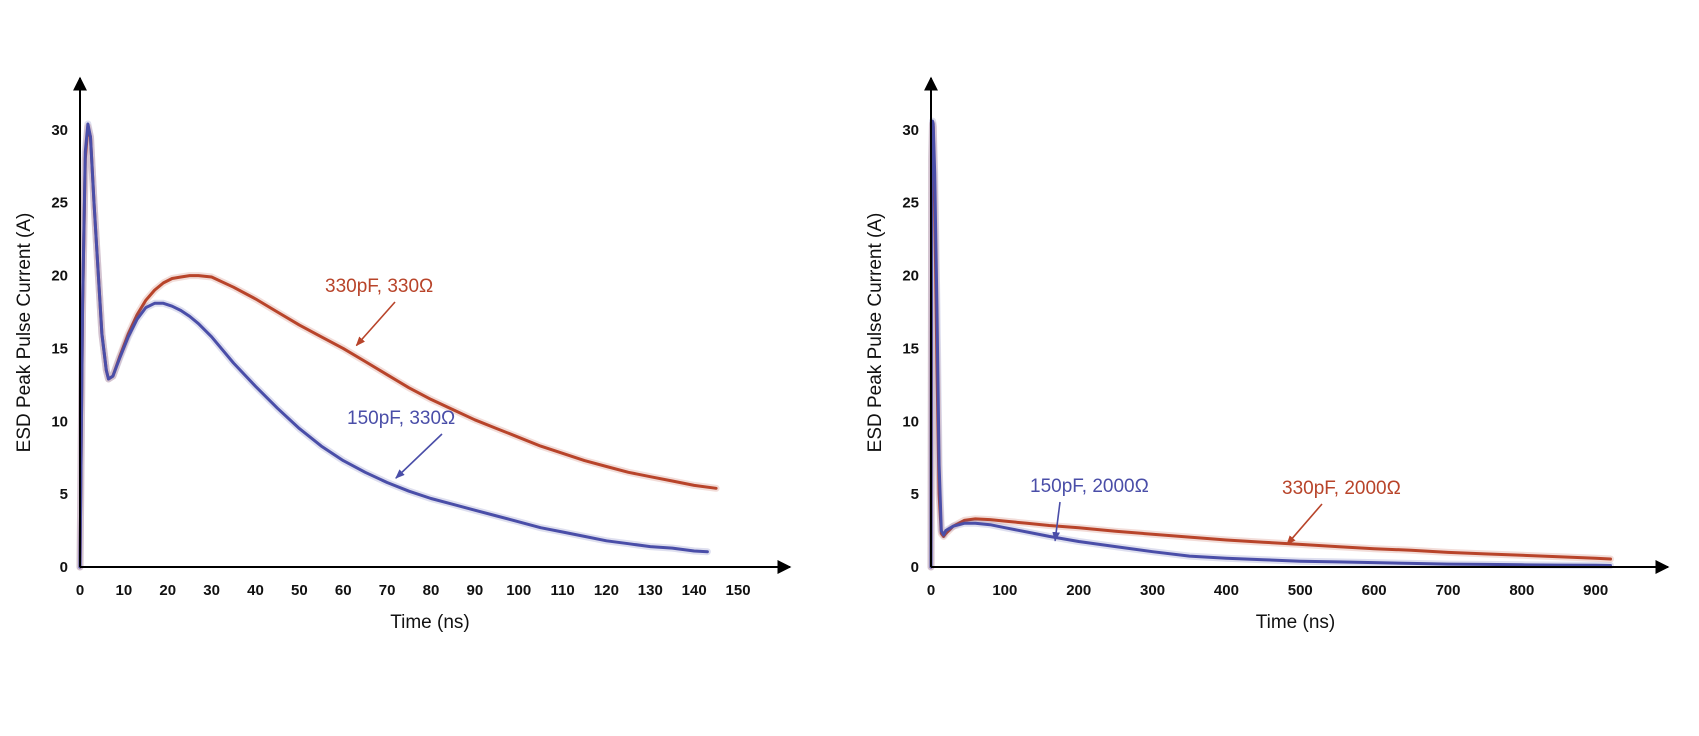 This screenshot has width=1699, height=736. What do you see at coordinates (1341, 488) in the screenshot?
I see `annotation-label: 330pF, 2000Ω` at bounding box center [1341, 488].